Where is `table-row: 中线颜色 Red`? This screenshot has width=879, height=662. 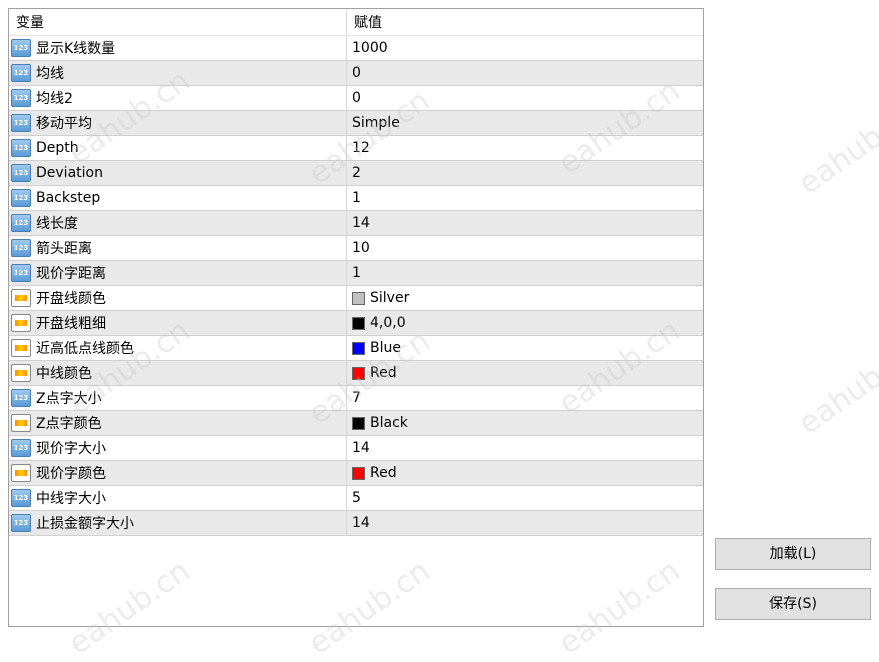 table-row: 中线颜色 Red is located at coordinates (356, 373).